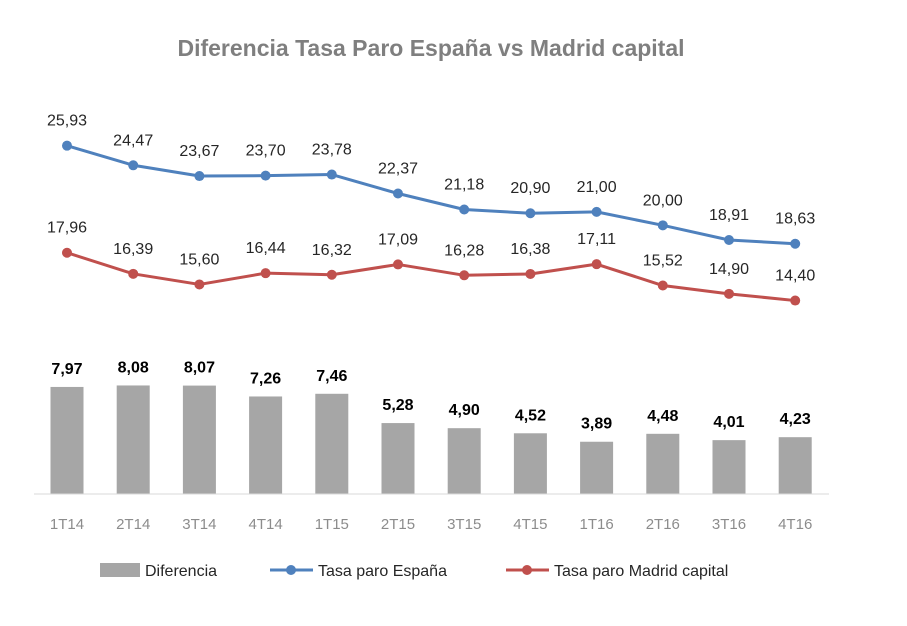  I want to click on x-tick-label: 1T14, so click(67, 524).